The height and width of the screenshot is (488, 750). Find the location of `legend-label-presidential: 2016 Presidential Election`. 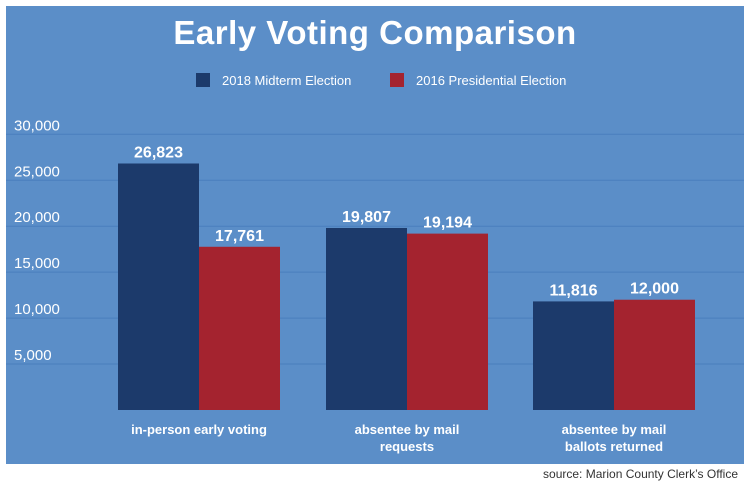

legend-label-presidential: 2016 Presidential Election is located at coordinates (491, 80).